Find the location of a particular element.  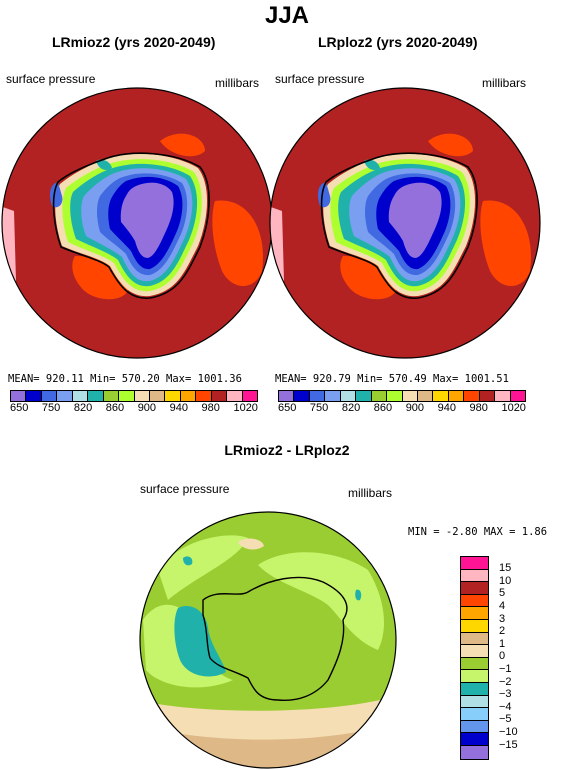

diff-colorbar: 15 10 5 4 3 2 1 0 −1 −2 −3 −4 −5 −10 −15 is located at coordinates (489, 658).